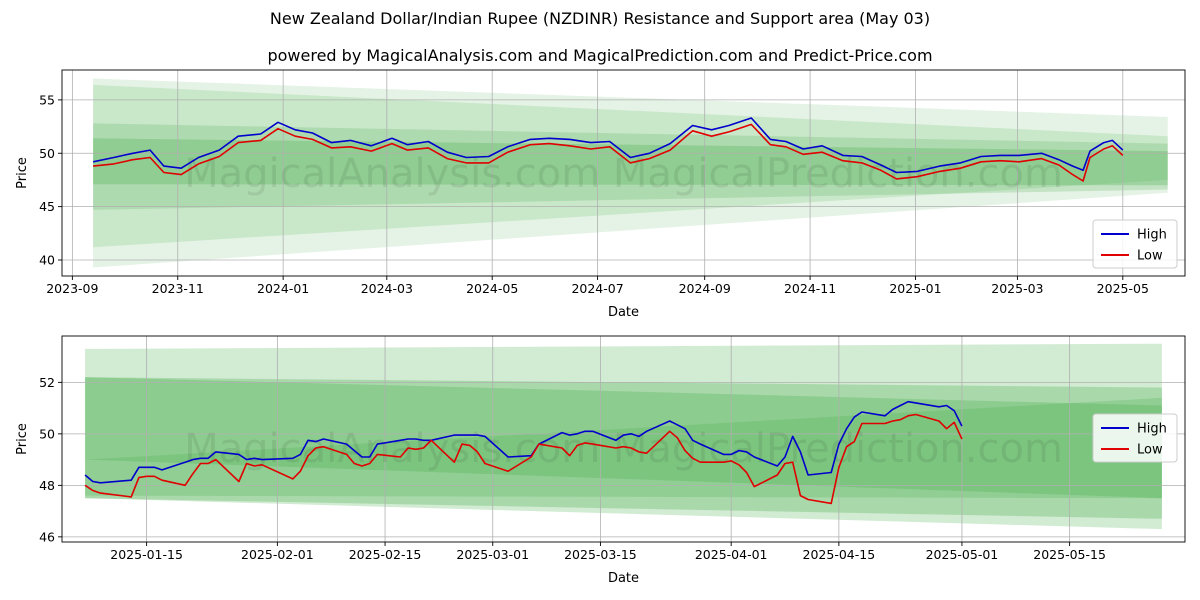 This screenshot has height=600, width=1200. Describe the element at coordinates (47, 536) in the screenshot. I see `y-tick-label: 46` at that location.